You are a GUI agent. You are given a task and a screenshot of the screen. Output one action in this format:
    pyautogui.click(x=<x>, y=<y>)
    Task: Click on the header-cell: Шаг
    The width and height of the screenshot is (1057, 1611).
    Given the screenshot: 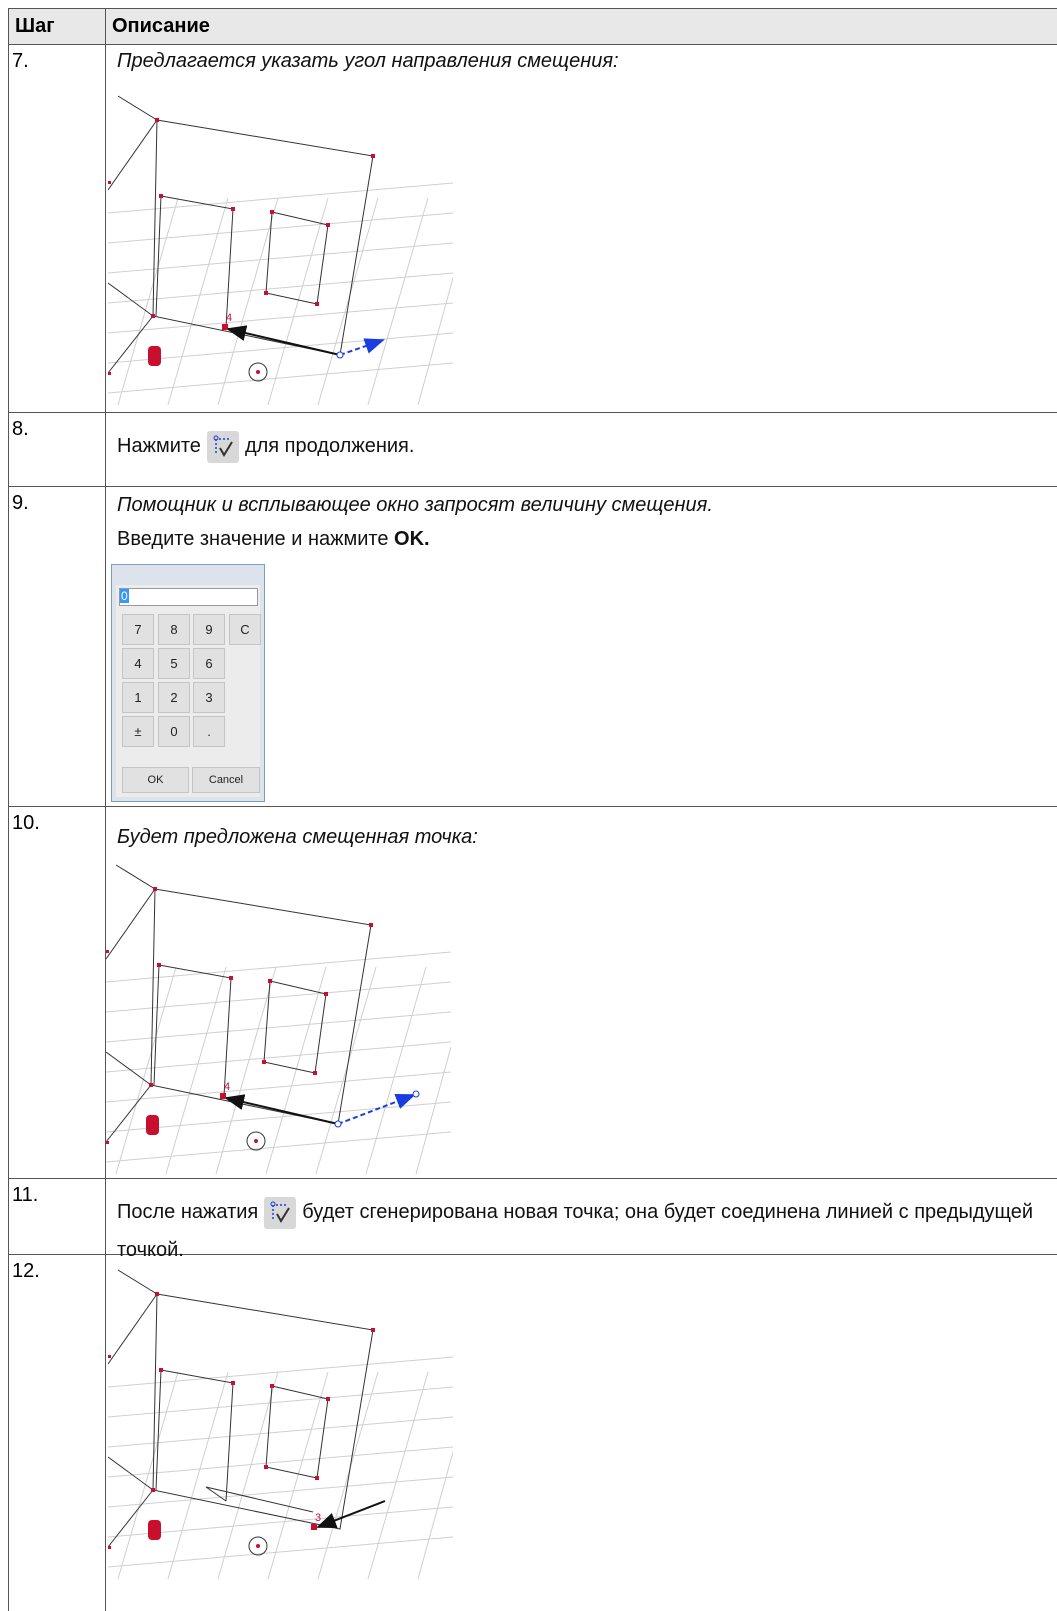 What is the action you would take?
    pyautogui.click(x=57, y=26)
    